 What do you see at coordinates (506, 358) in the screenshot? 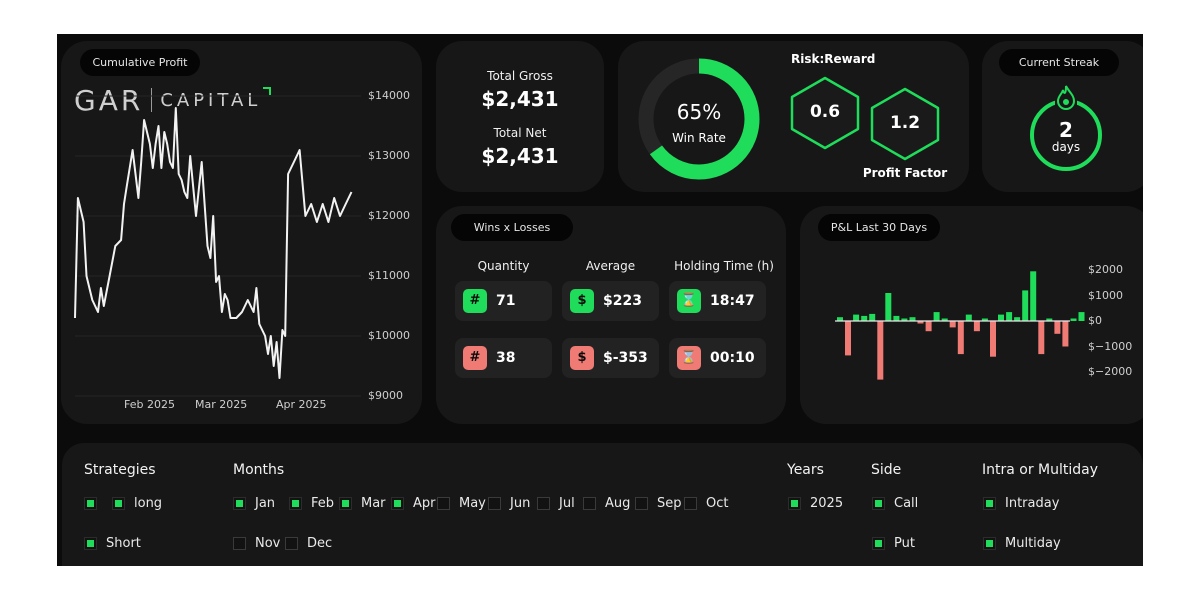
I see `losses-quantity-value: 38` at bounding box center [506, 358].